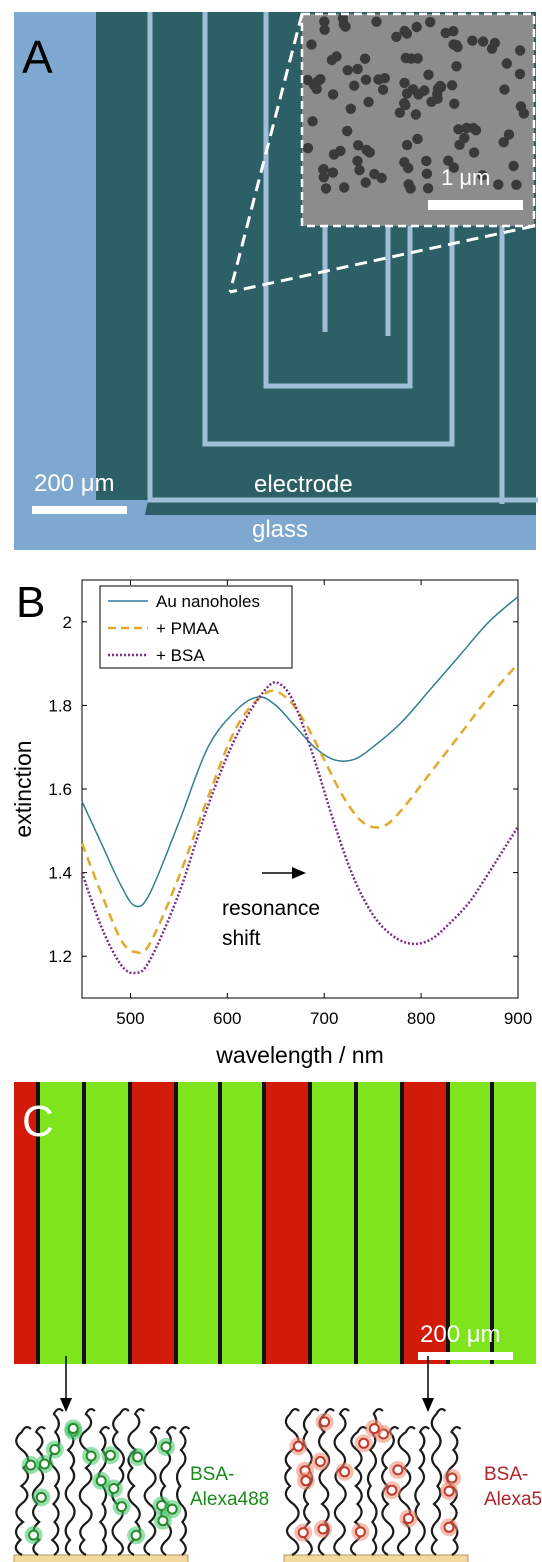 This screenshot has width=542, height=1562. What do you see at coordinates (37, 57) in the screenshot?
I see `panel-a-letter: A` at bounding box center [37, 57].